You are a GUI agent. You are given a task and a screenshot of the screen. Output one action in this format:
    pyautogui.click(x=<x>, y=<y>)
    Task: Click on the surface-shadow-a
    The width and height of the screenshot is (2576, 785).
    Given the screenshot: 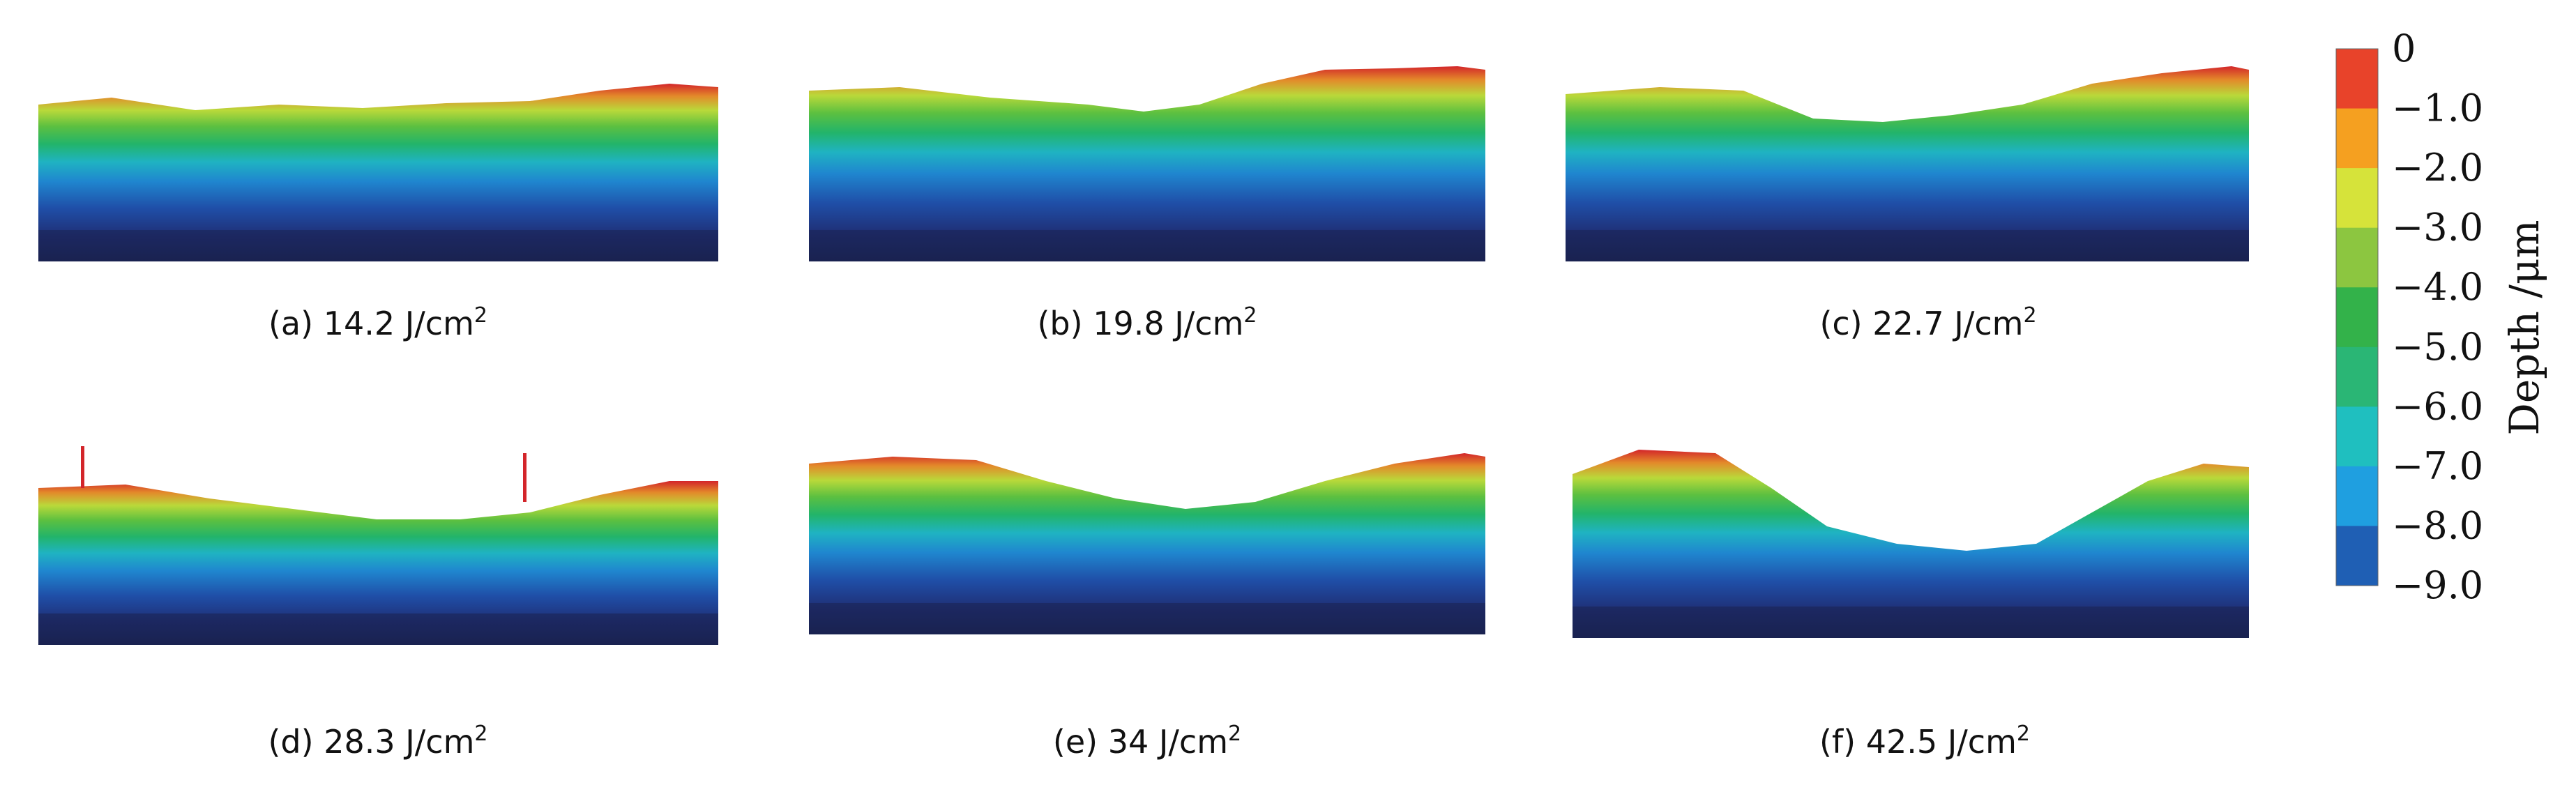 What is the action you would take?
    pyautogui.click(x=378, y=245)
    